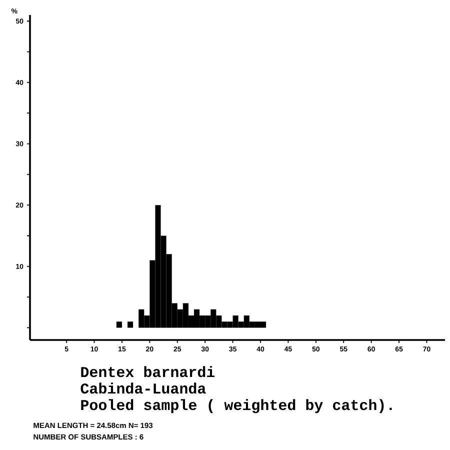  Describe the element at coordinates (236, 406) in the screenshot. I see `text: Pooled sample ( weighted by catch).` at that location.